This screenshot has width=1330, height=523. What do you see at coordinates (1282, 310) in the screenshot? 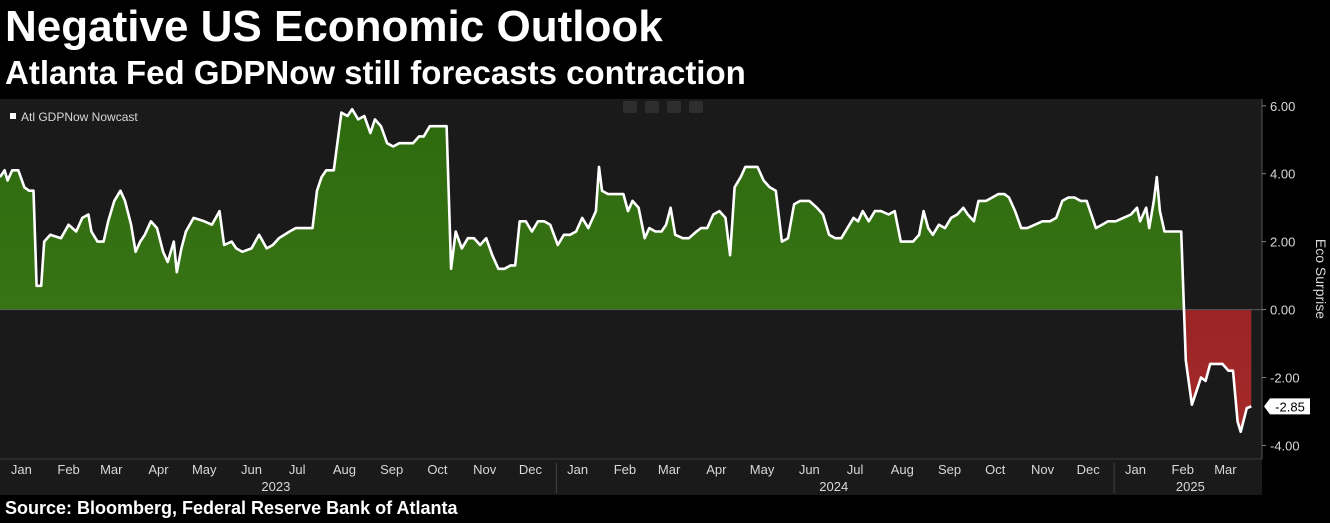
I see `y-tick-label: 0.00` at bounding box center [1282, 310].